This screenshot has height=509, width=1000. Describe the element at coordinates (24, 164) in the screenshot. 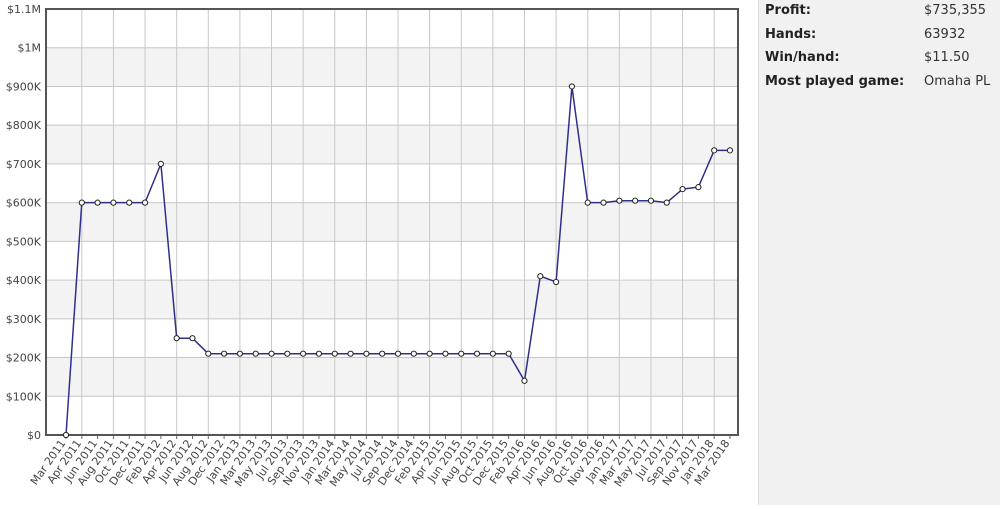

I see `y-tick-label: $700K` at that location.